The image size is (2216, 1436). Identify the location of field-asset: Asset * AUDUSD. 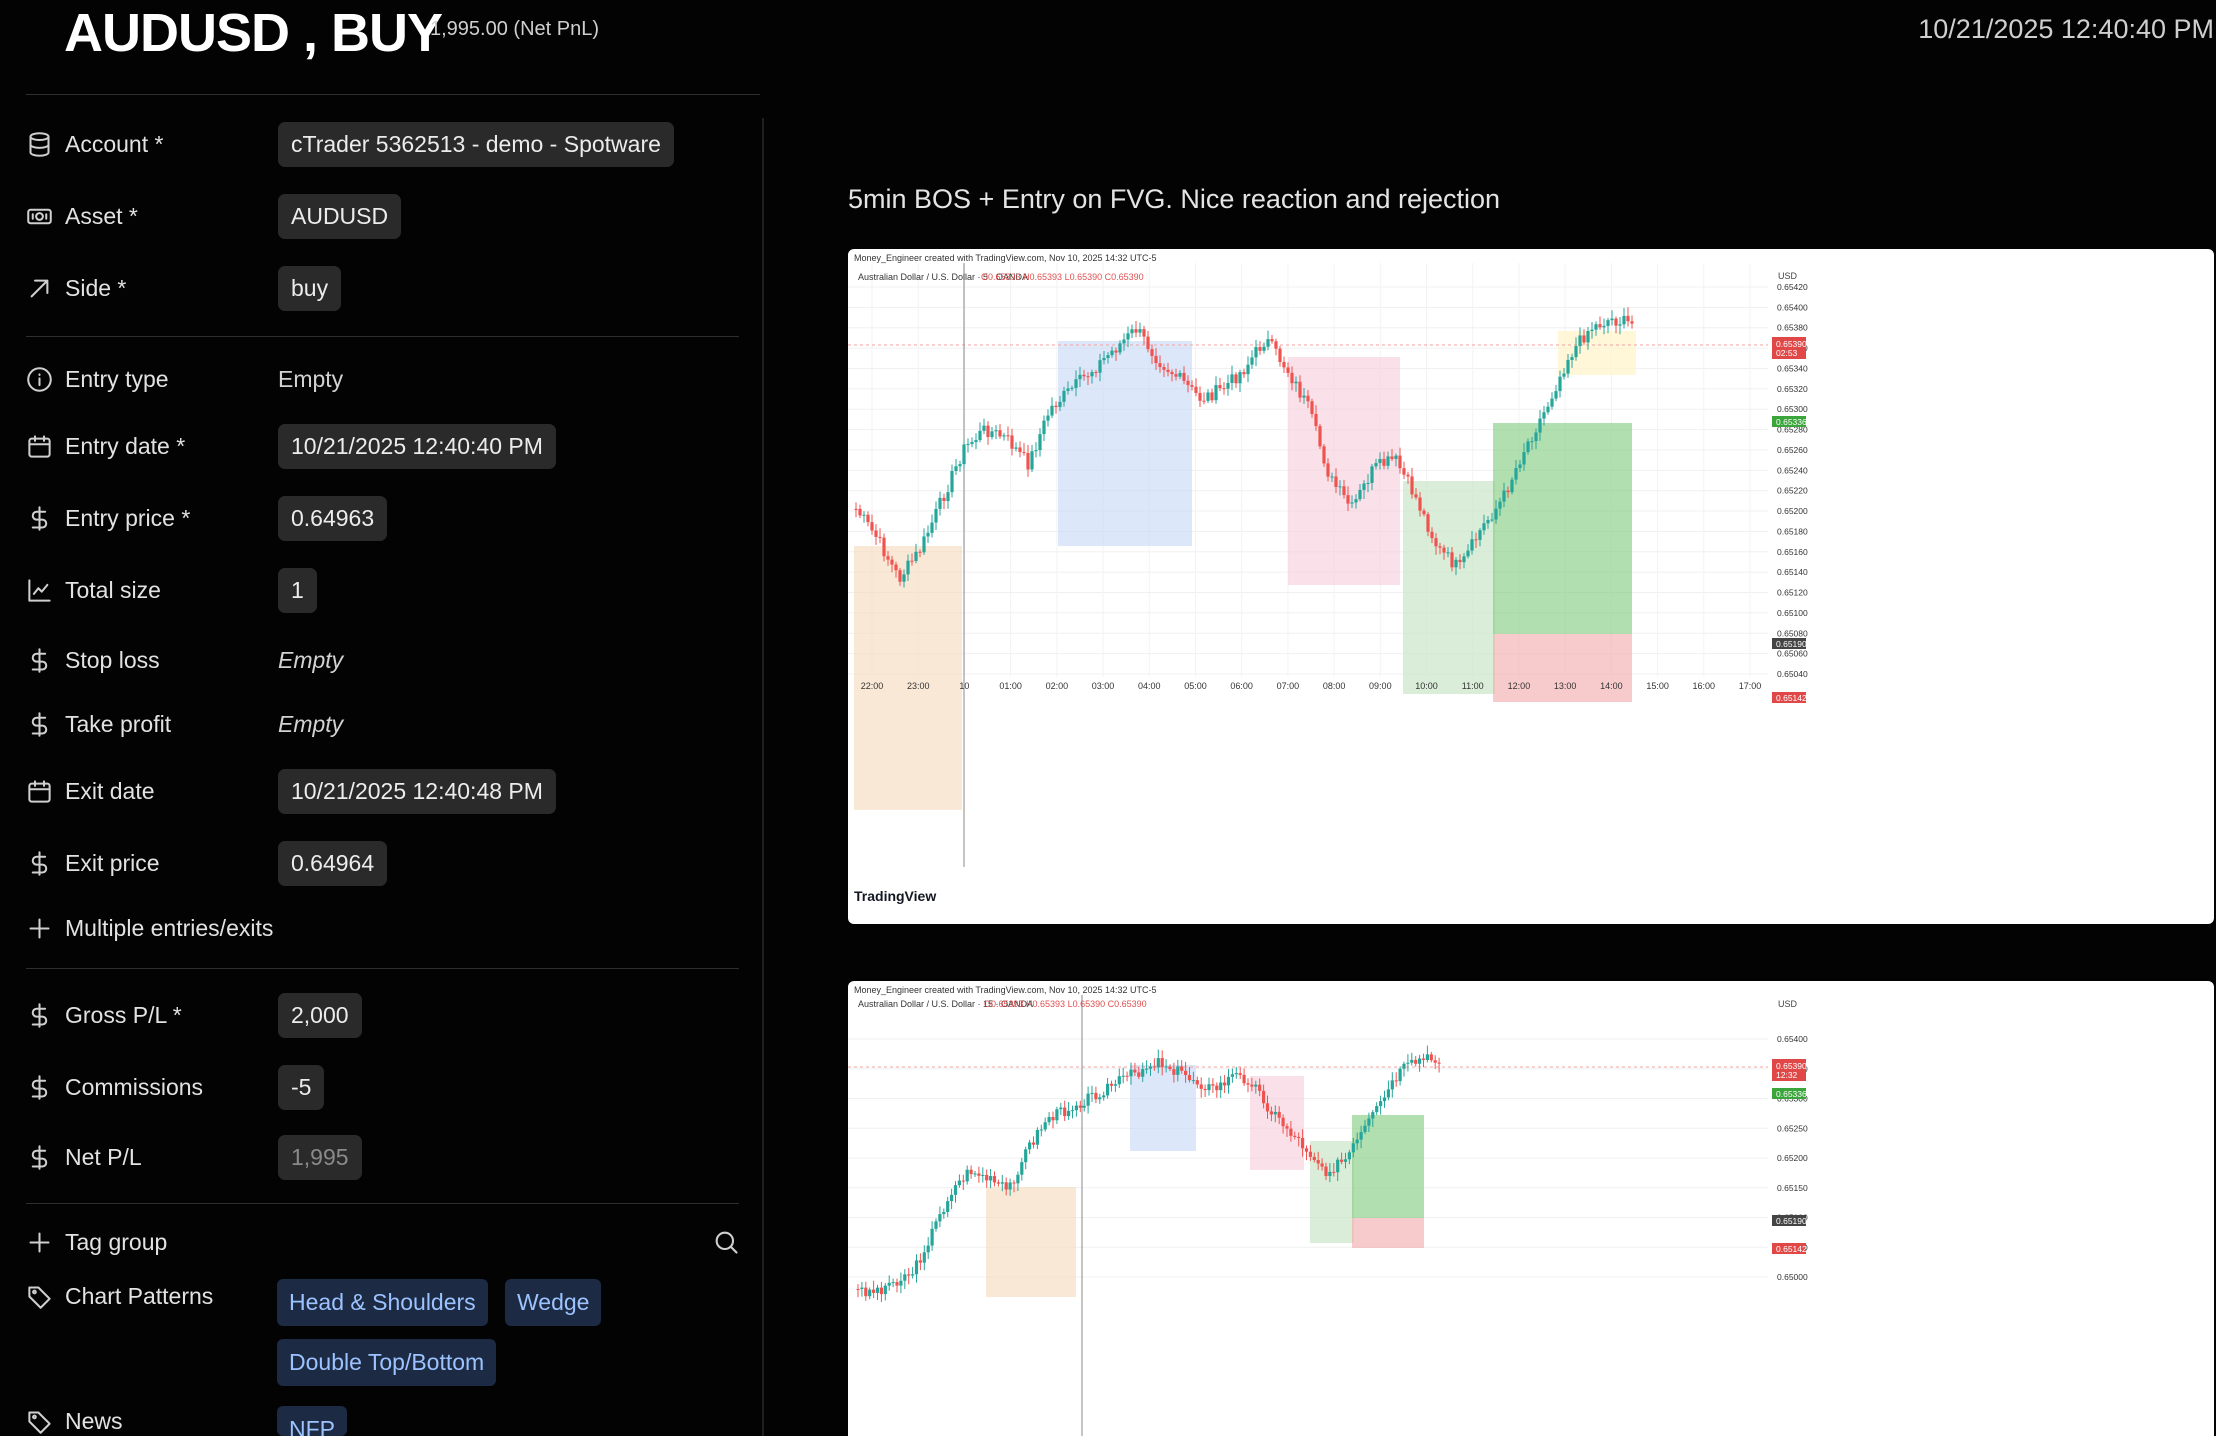
(384, 216).